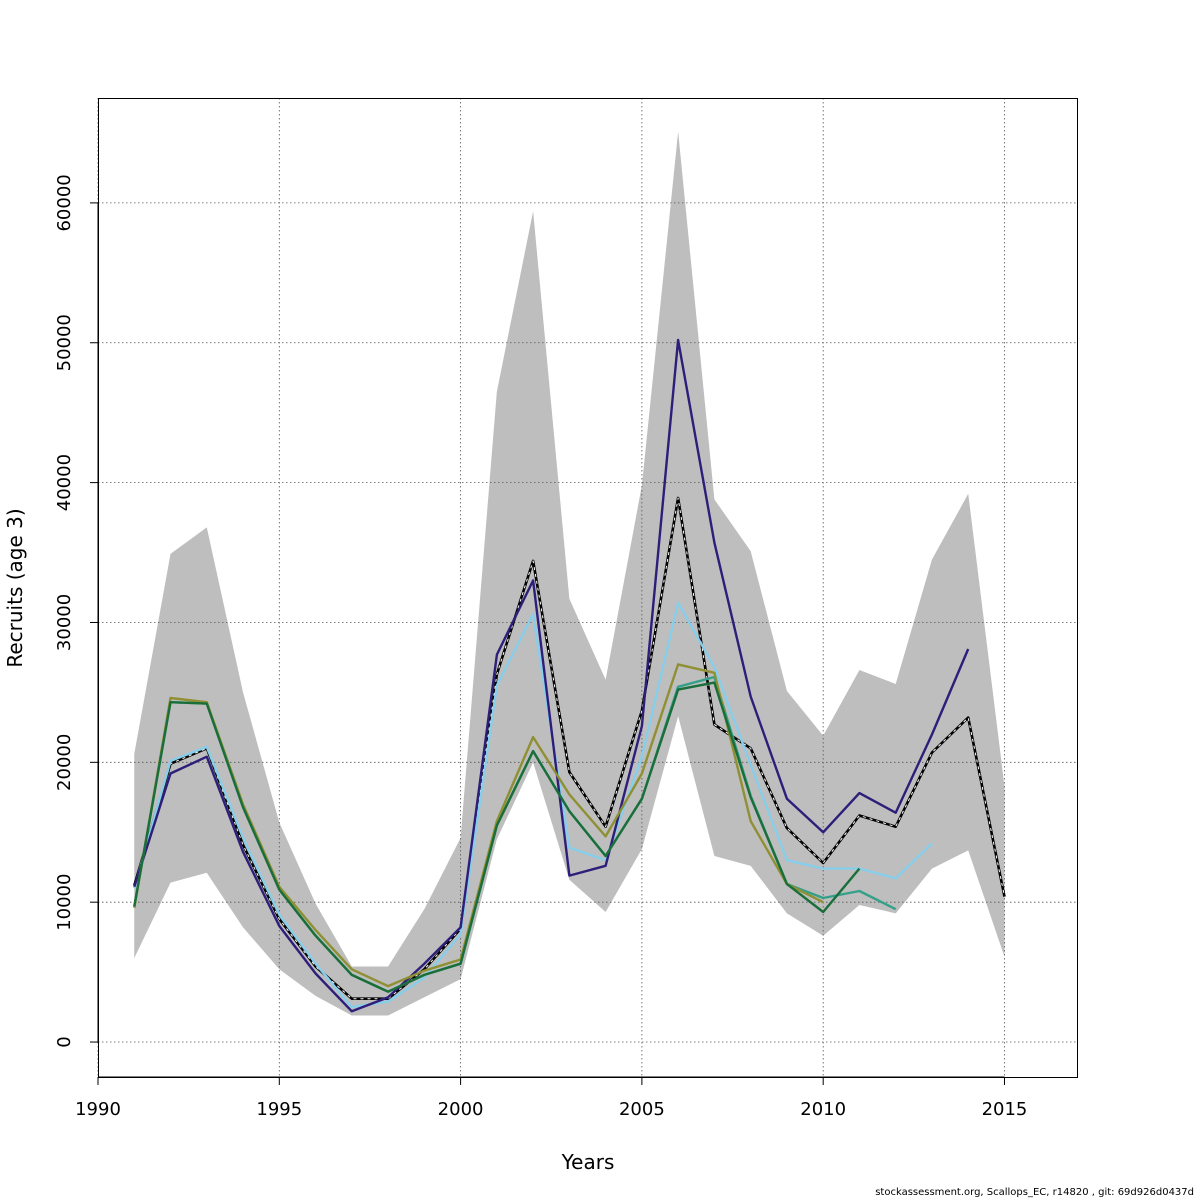 This screenshot has height=1200, width=1200. What do you see at coordinates (823, 1109) in the screenshot?
I see `x-tick-label: 2010` at bounding box center [823, 1109].